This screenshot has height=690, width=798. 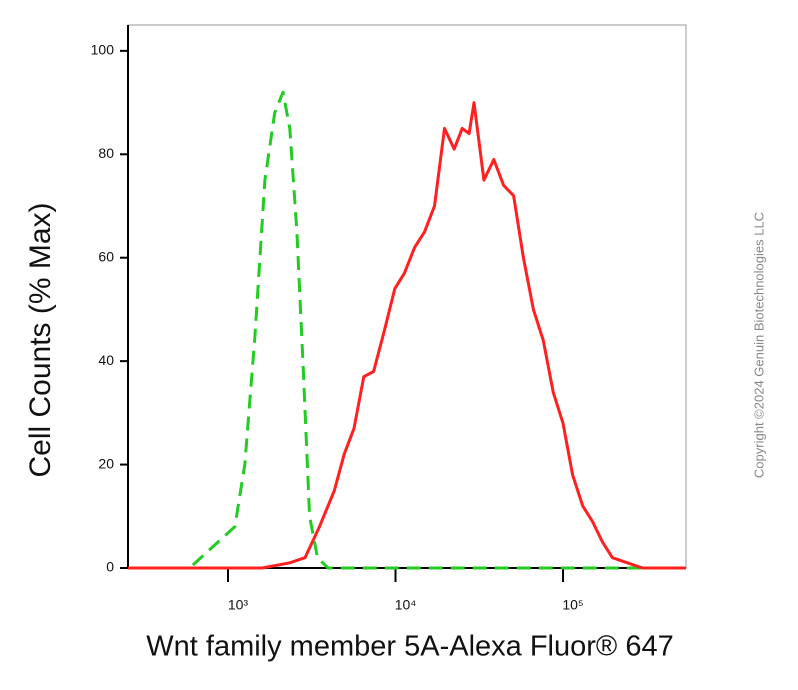 I want to click on y-tick-label: 100, so click(x=103, y=50).